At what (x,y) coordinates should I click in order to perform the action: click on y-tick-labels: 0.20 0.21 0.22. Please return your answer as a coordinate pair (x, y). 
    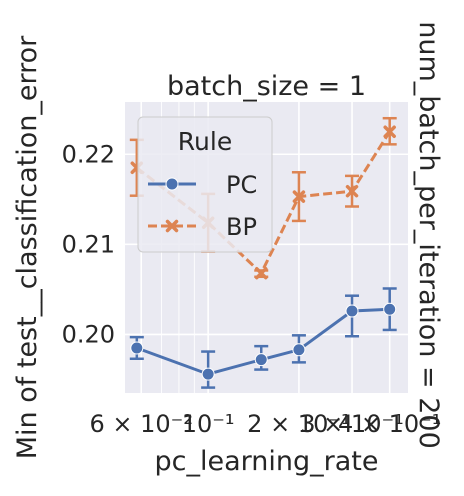
    Looking at the image, I should click on (88, 244).